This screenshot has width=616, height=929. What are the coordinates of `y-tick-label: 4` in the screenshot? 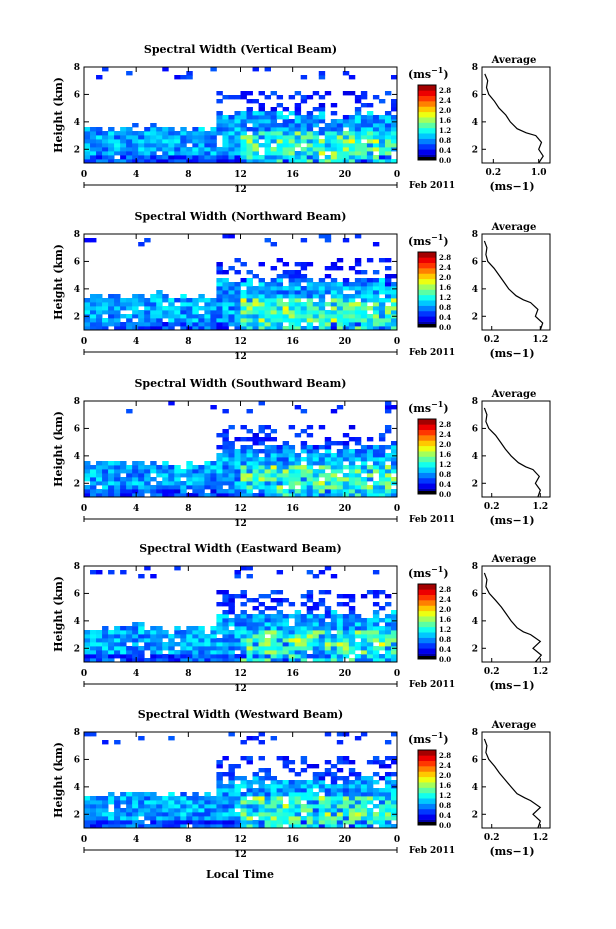 It's located at (77, 788).